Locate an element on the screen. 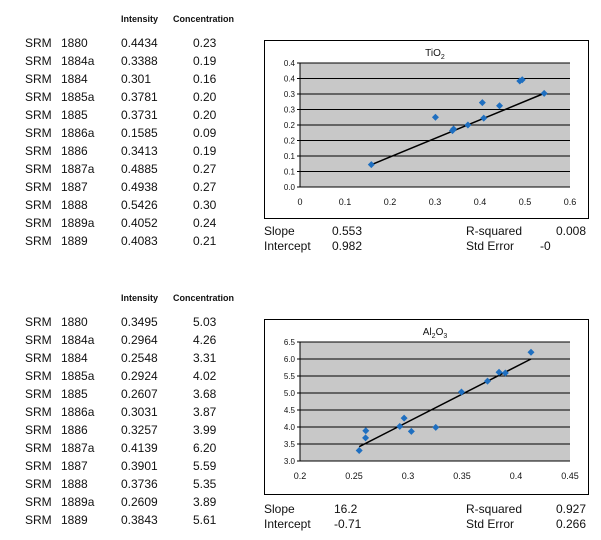 The image size is (601, 540). intensity-cell: 0.4938 is located at coordinates (139, 187).